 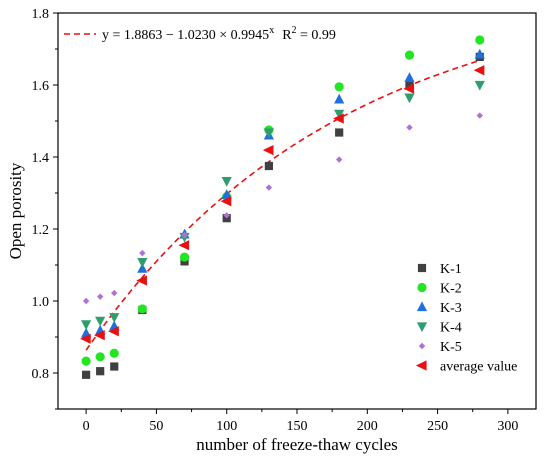 I want to click on r2-label: R, so click(x=287, y=35).